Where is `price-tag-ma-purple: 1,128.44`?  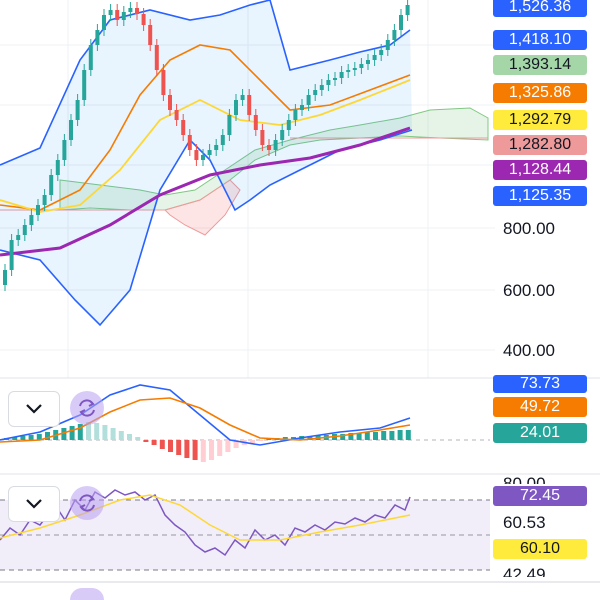
price-tag-ma-purple: 1,128.44 is located at coordinates (540, 170).